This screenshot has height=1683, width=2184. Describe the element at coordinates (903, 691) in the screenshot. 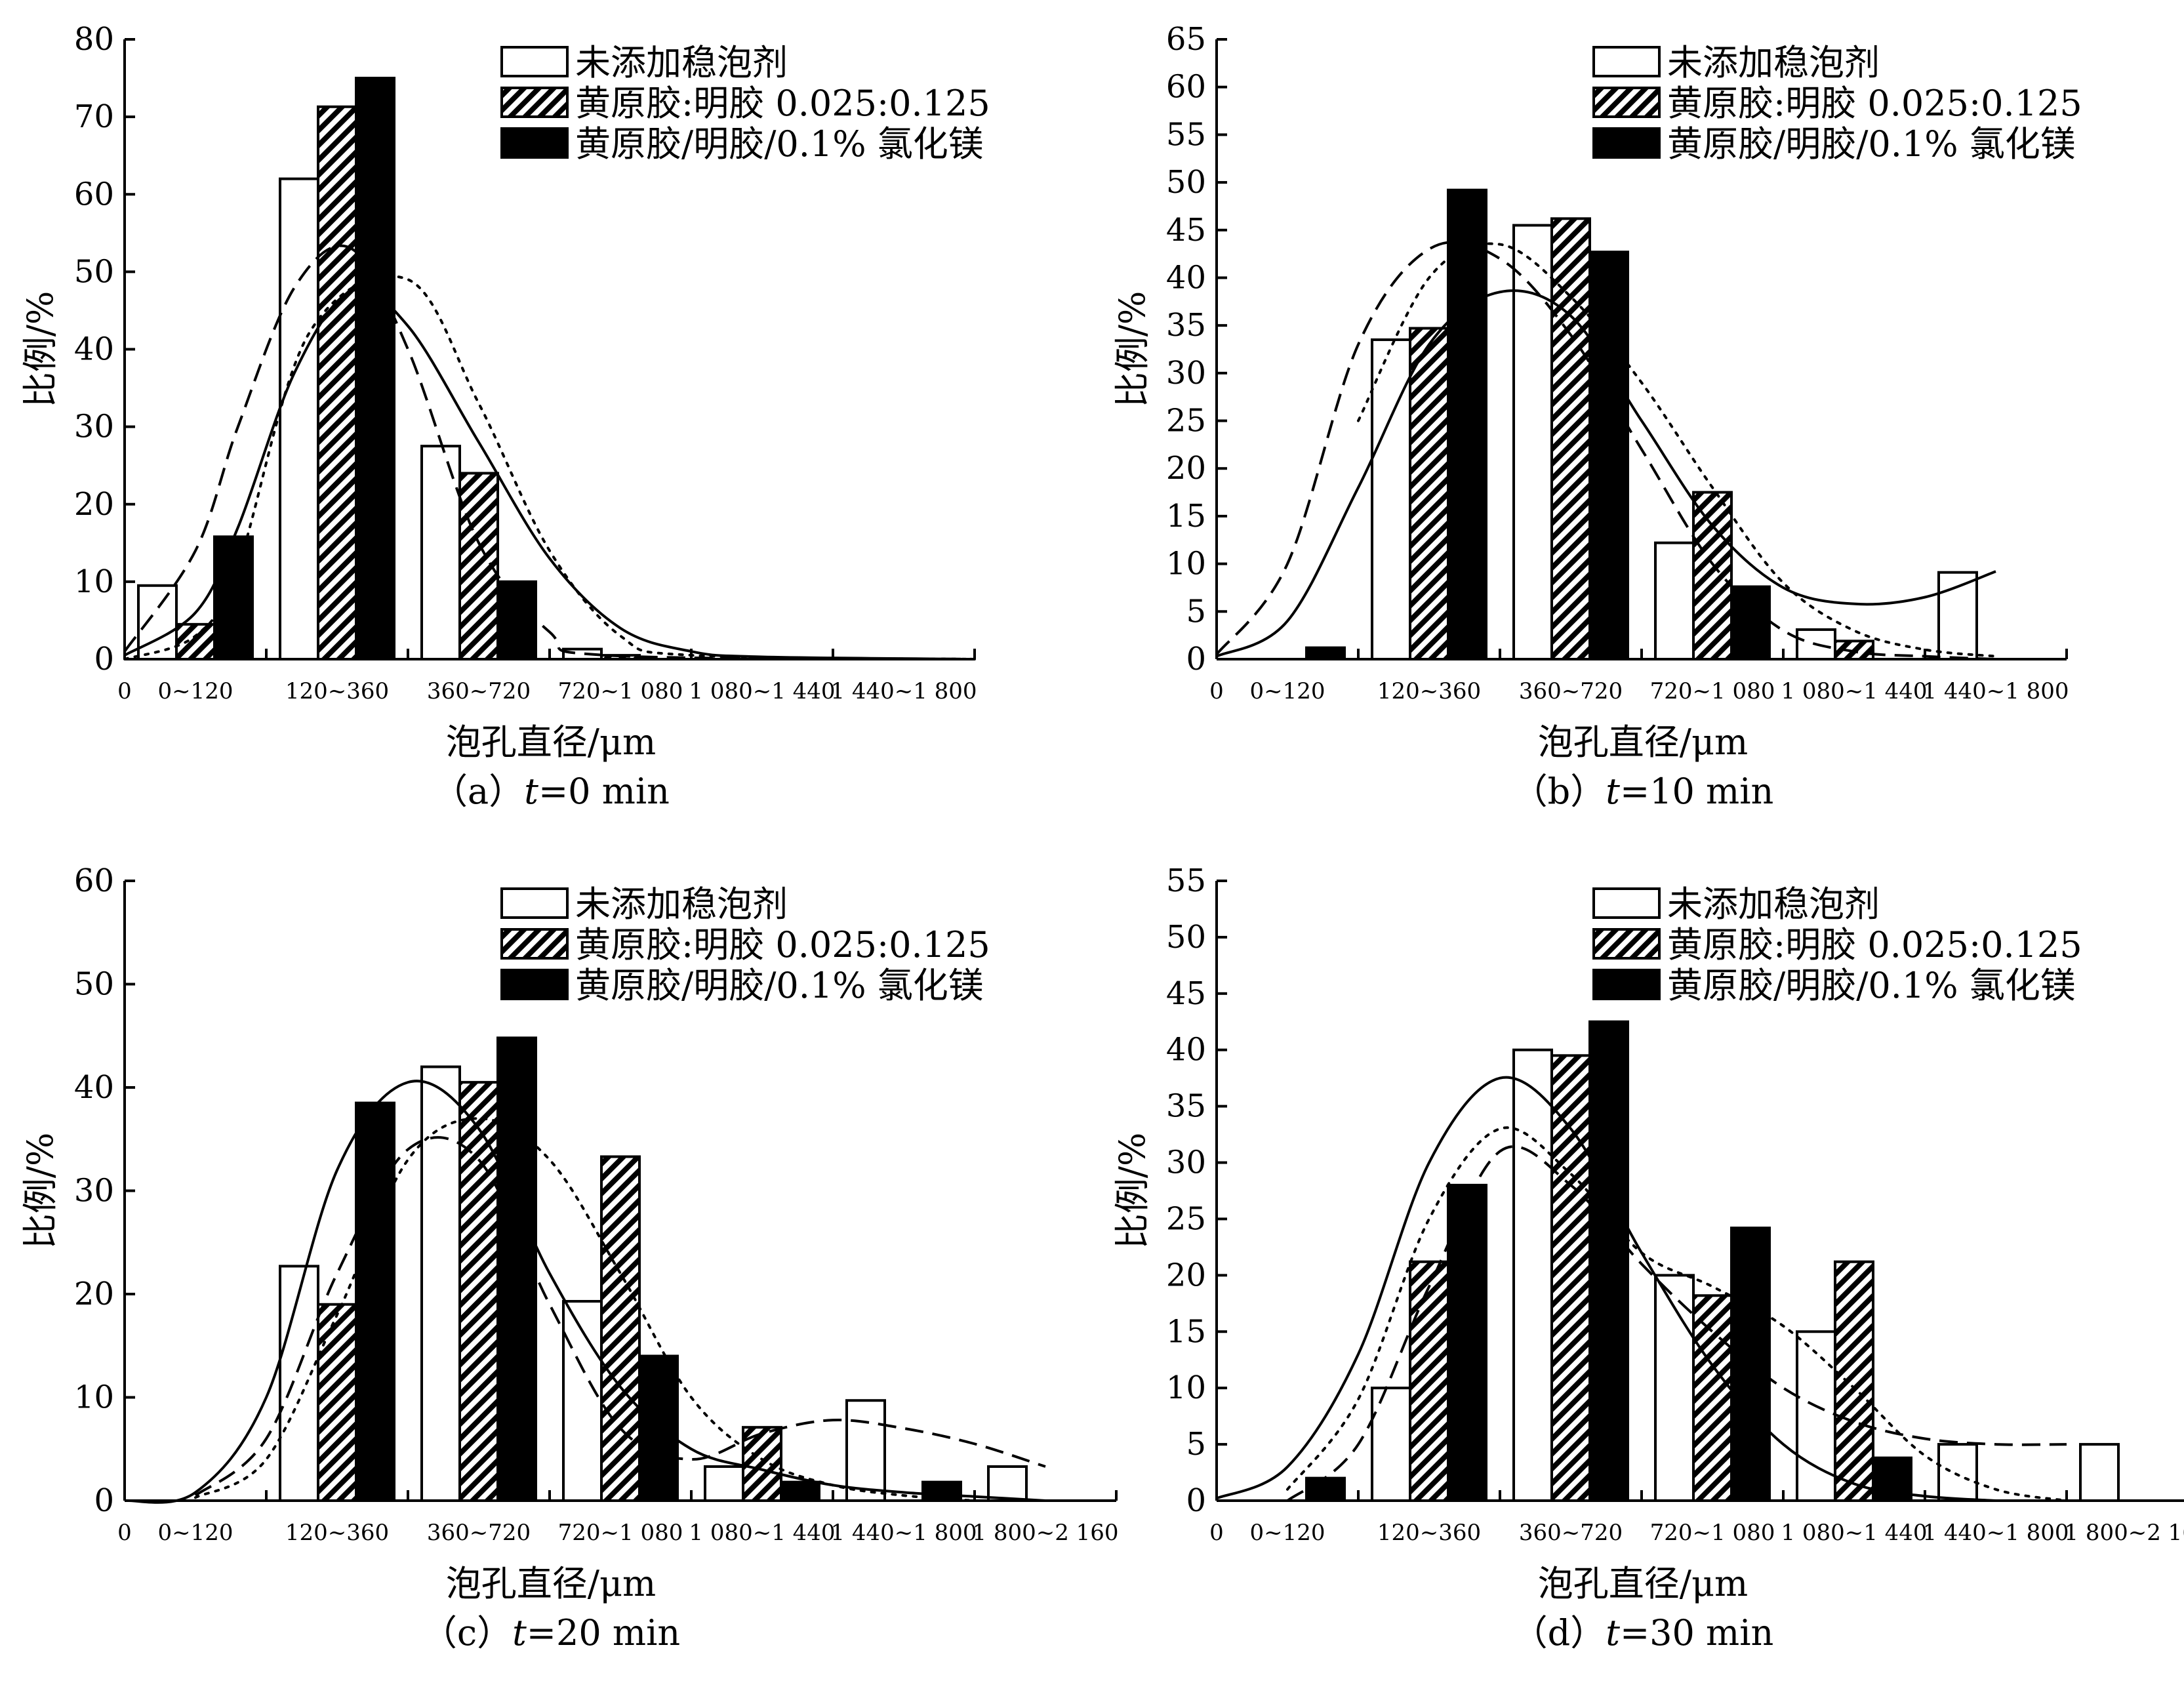

I see `x-tick-label: 1 440~1 800` at that location.